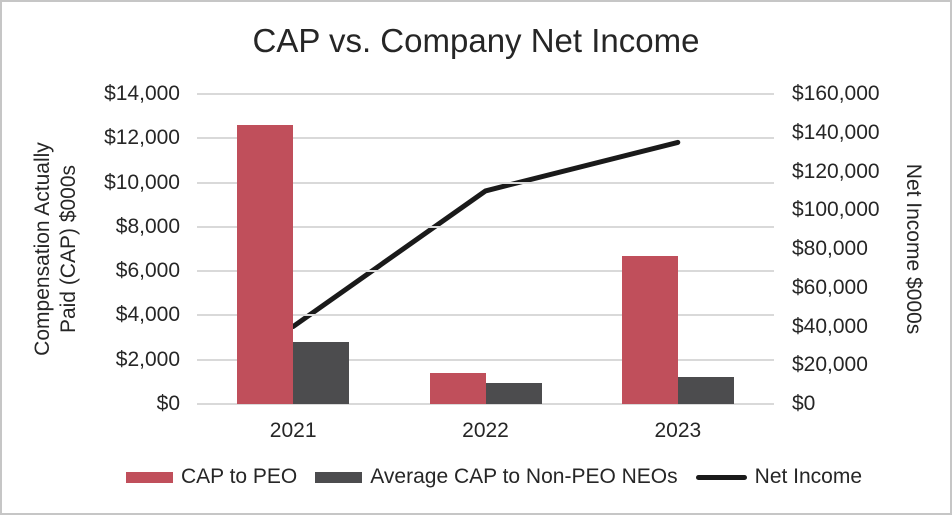 The image size is (952, 515). Describe the element at coordinates (147, 359) in the screenshot. I see `y-axis-tick-label: $2,000` at that location.